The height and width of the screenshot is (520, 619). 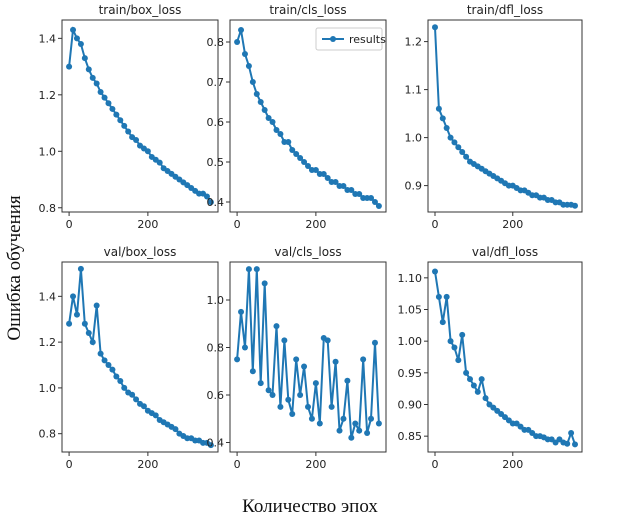 What do you see at coordinates (505, 10) in the screenshot?
I see `subplot-title: train/dfl_loss` at bounding box center [505, 10].